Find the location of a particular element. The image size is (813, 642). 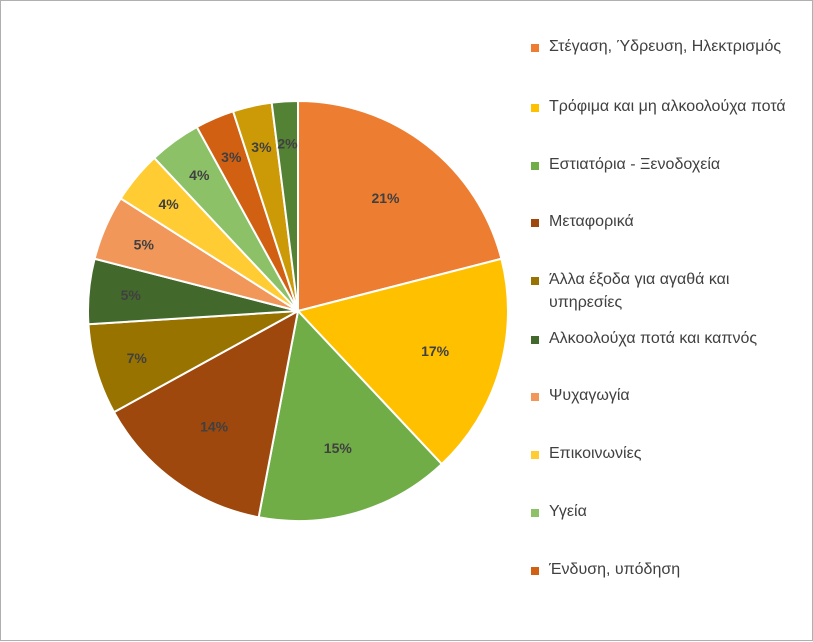

legend-item: Επικοινωνίες is located at coordinates (668, 453).